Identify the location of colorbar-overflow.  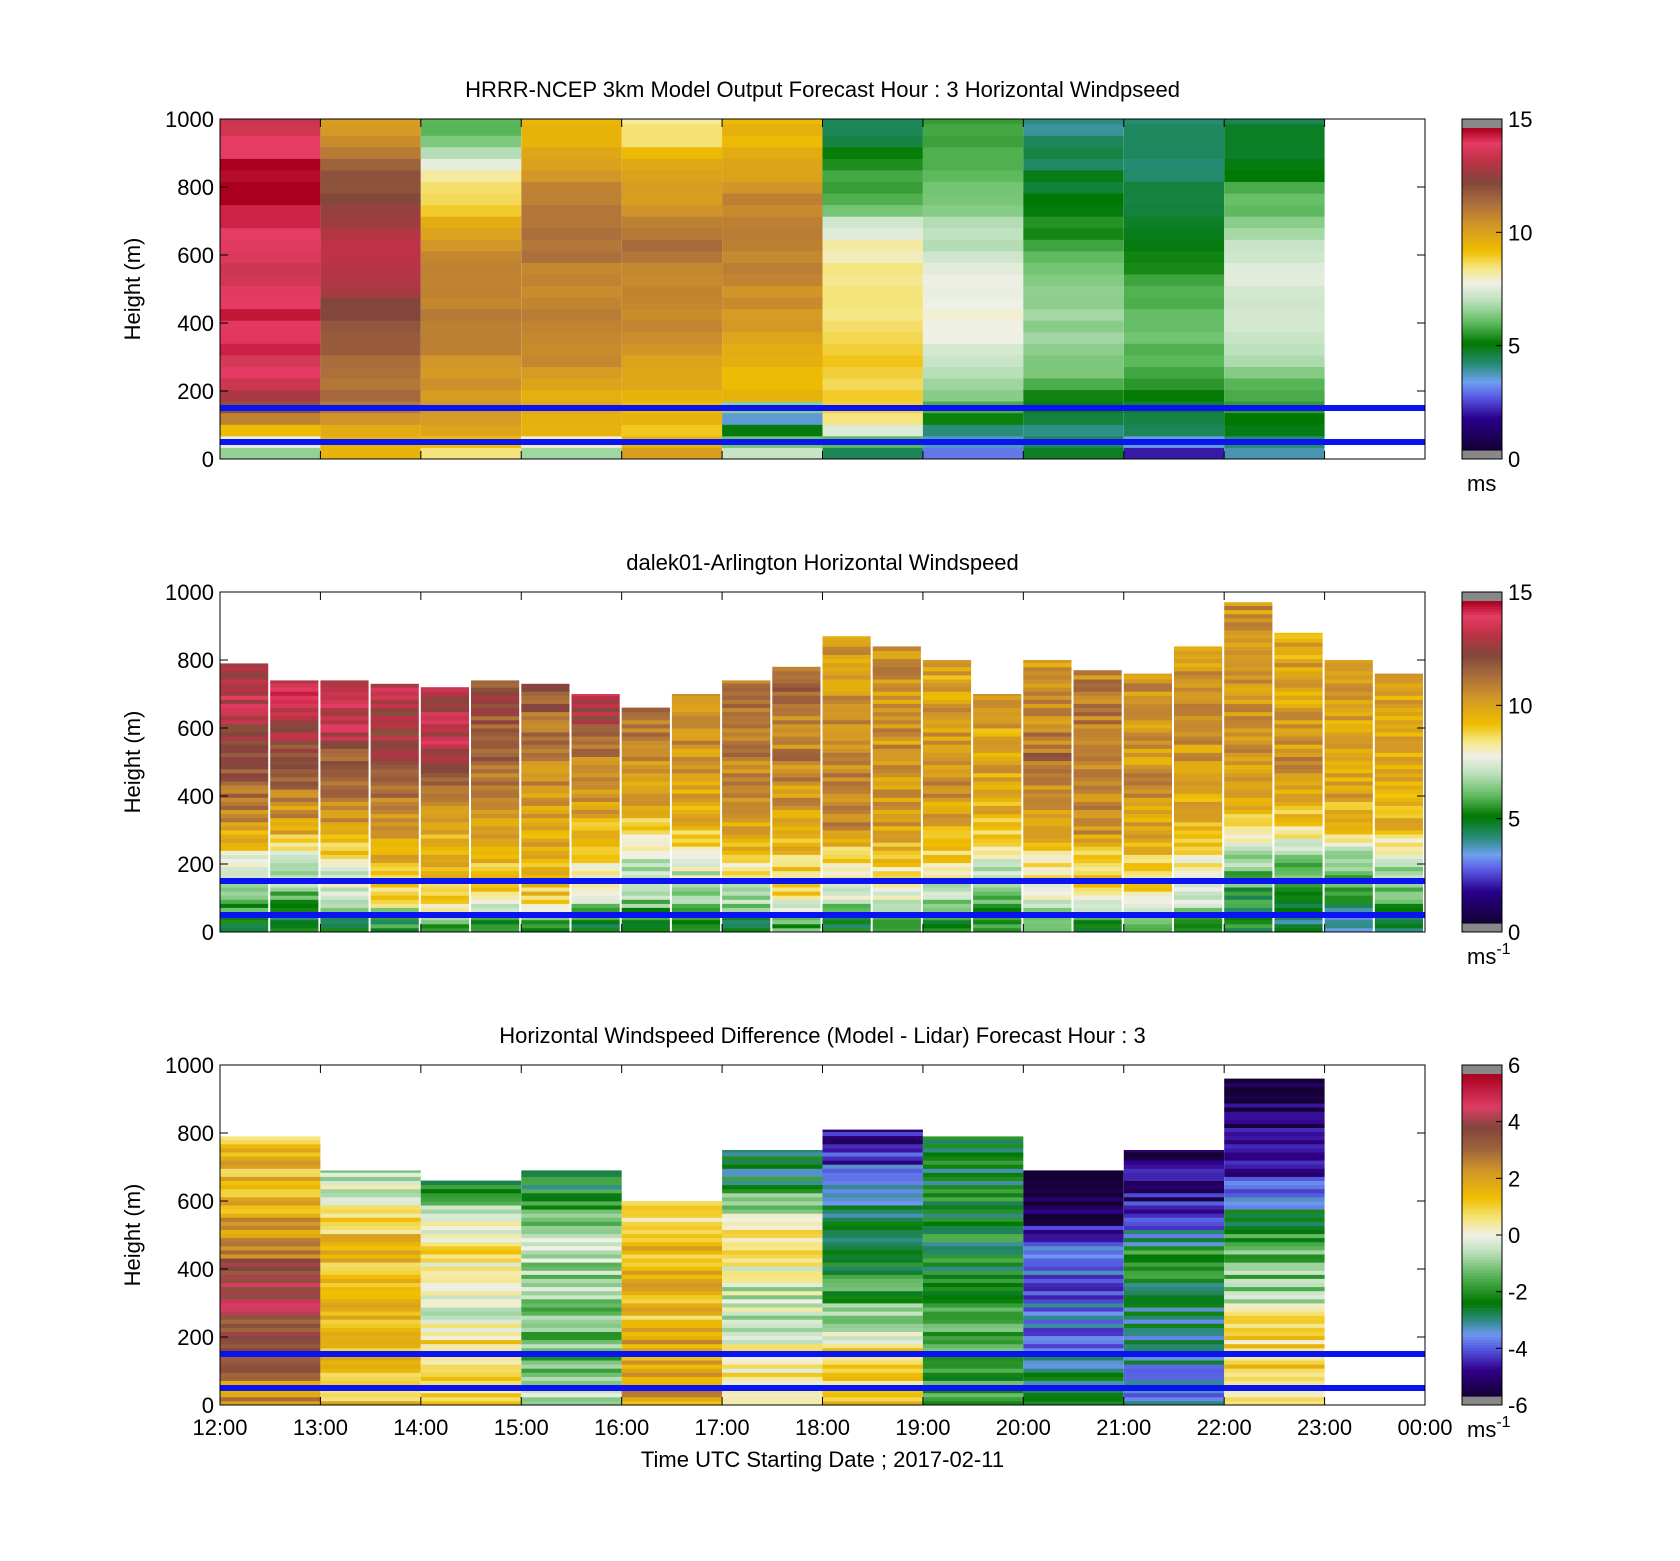
(1482, 596).